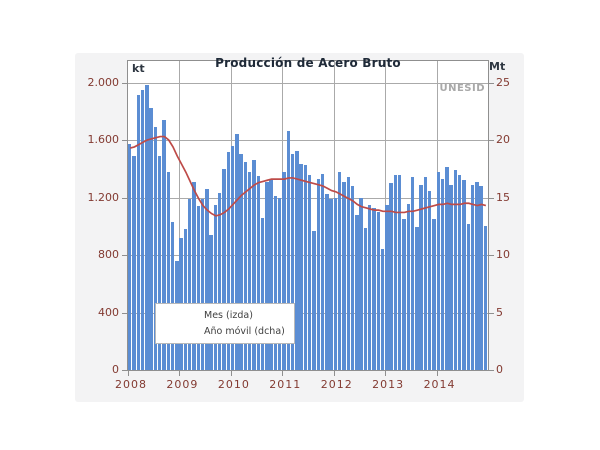  Describe the element at coordinates (108, 312) in the screenshot. I see `left-axis-tick-label: 400` at that location.